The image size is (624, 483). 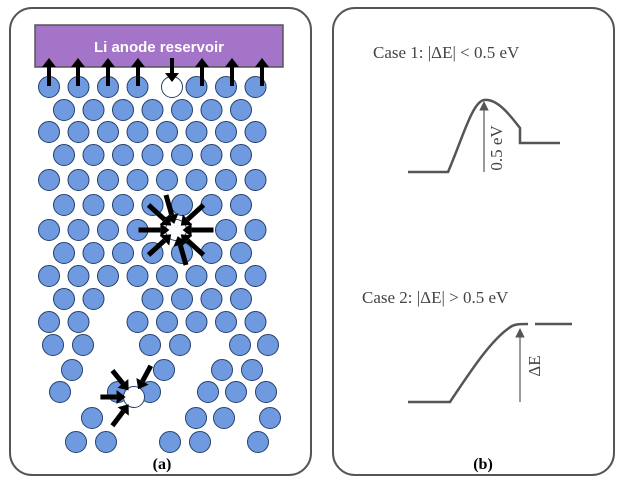 What do you see at coordinates (496, 148) in the screenshot?
I see `case1-barrier-label: 0.5 eV` at bounding box center [496, 148].